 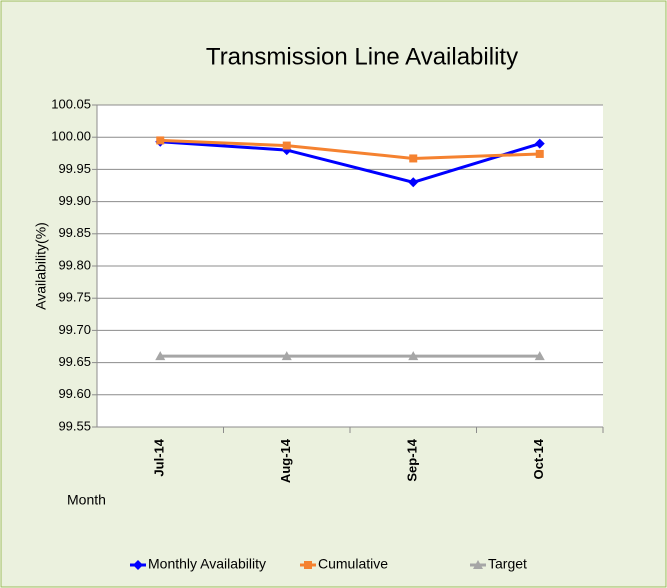 I want to click on y-tick-label: 99.80, so click(x=74, y=264).